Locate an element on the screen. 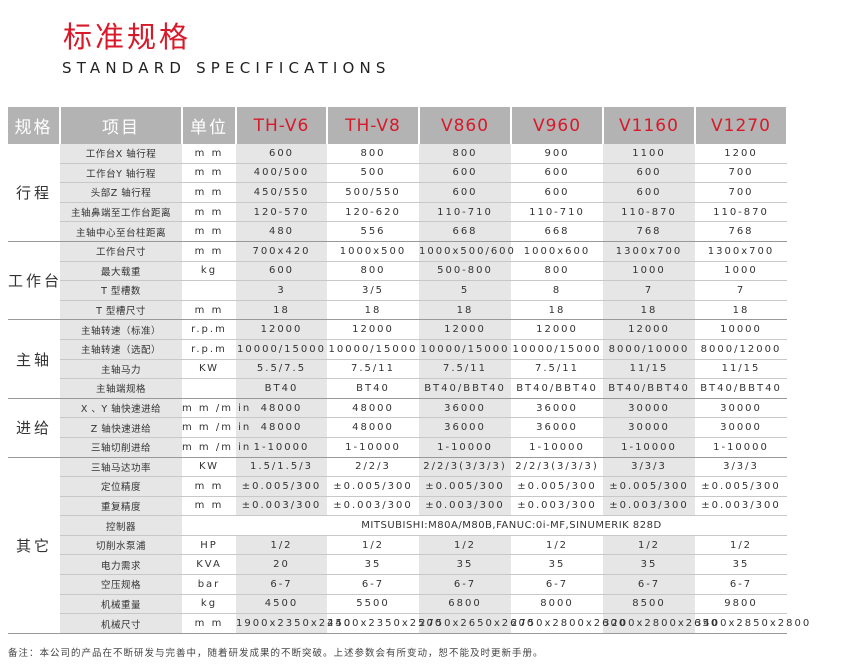  item-label: 主轴马力 is located at coordinates (121, 369).